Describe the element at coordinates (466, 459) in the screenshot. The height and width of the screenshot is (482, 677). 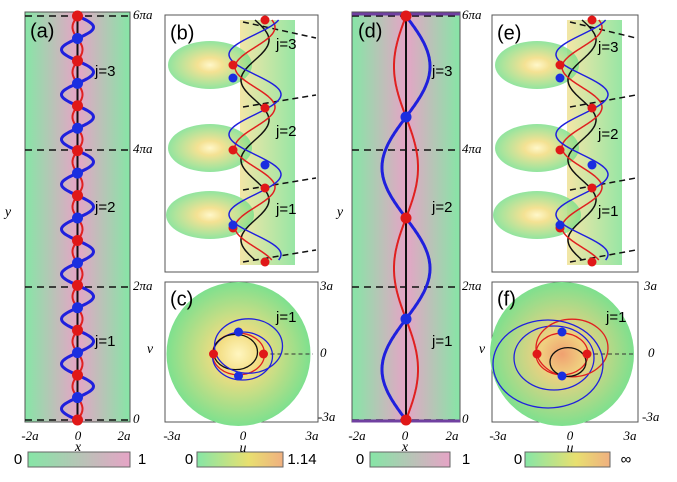
I see `colorbar-label: 1` at that location.